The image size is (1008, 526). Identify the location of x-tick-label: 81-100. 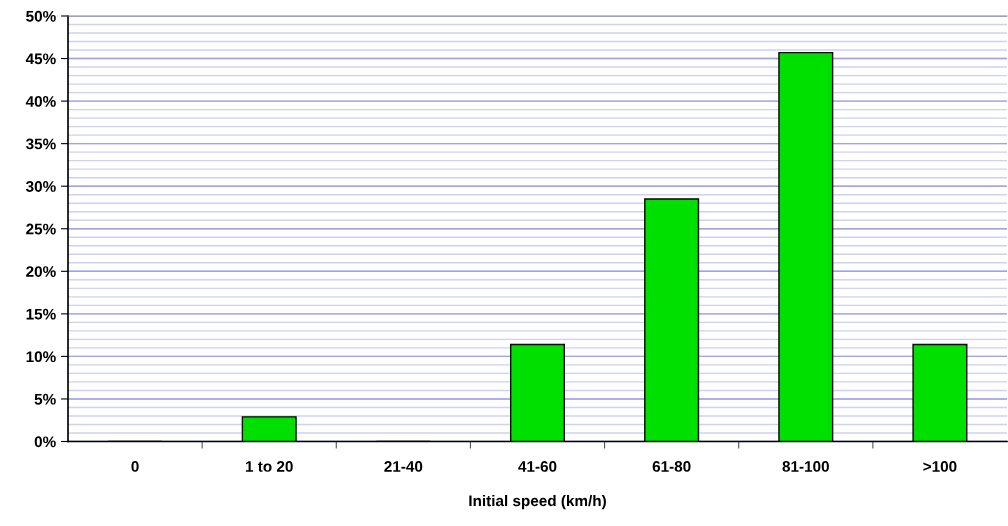
(805, 466).